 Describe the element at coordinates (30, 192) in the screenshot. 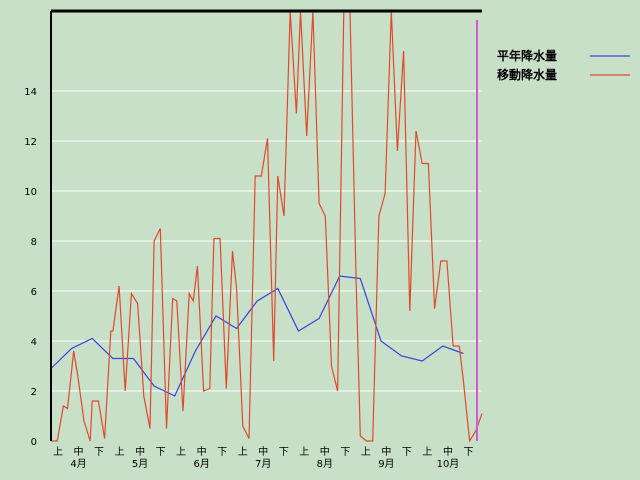

I see `y-tick-label: 10` at that location.